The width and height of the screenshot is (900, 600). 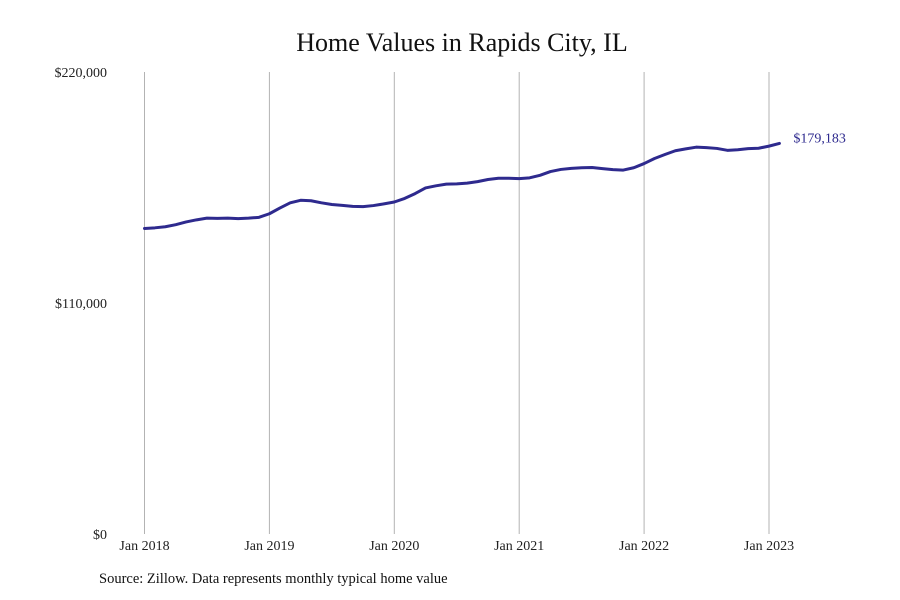 I want to click on y-axis-ticks: $0 $110,000 $220,000, so click(x=81, y=304).